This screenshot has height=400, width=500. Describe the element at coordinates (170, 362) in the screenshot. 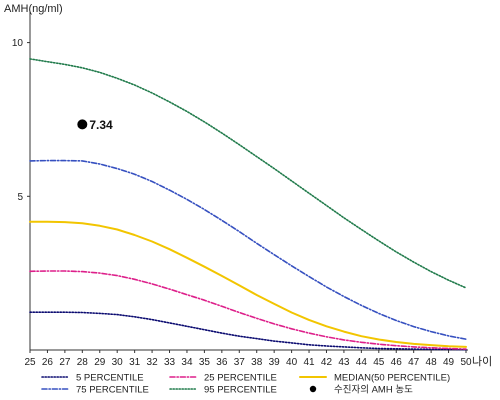

I see `x-tick-label: 33` at that location.